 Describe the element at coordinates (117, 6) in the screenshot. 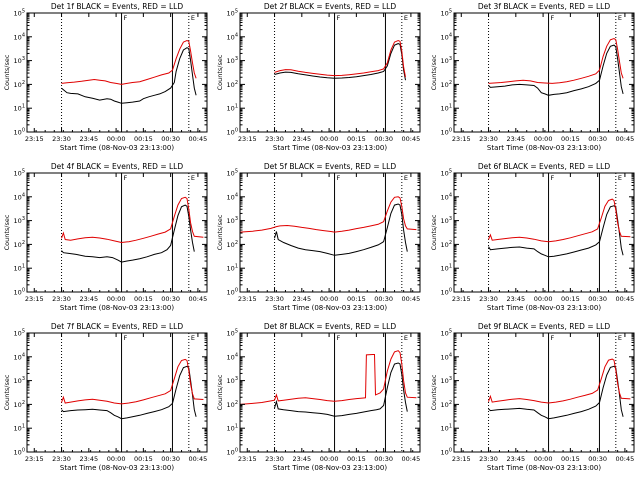

I see `panel-title: Det 1f BLACK = Events, RED = LLD` at that location.